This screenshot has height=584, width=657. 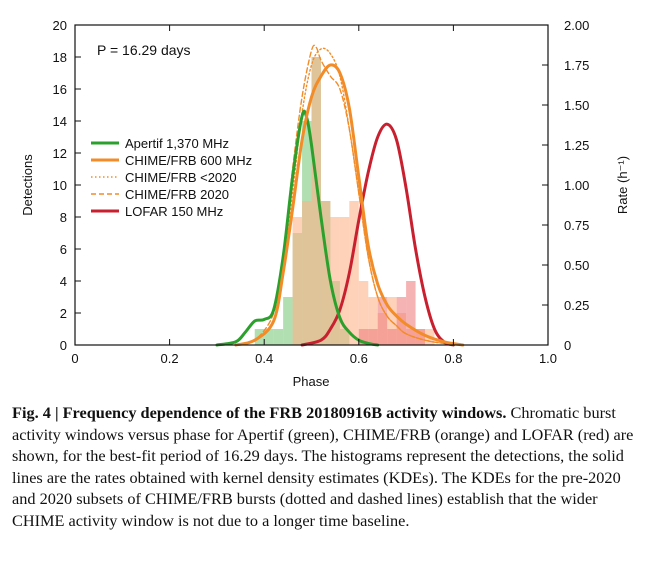 What do you see at coordinates (63, 313) in the screenshot?
I see `y-tick-label-left: 2` at bounding box center [63, 313].